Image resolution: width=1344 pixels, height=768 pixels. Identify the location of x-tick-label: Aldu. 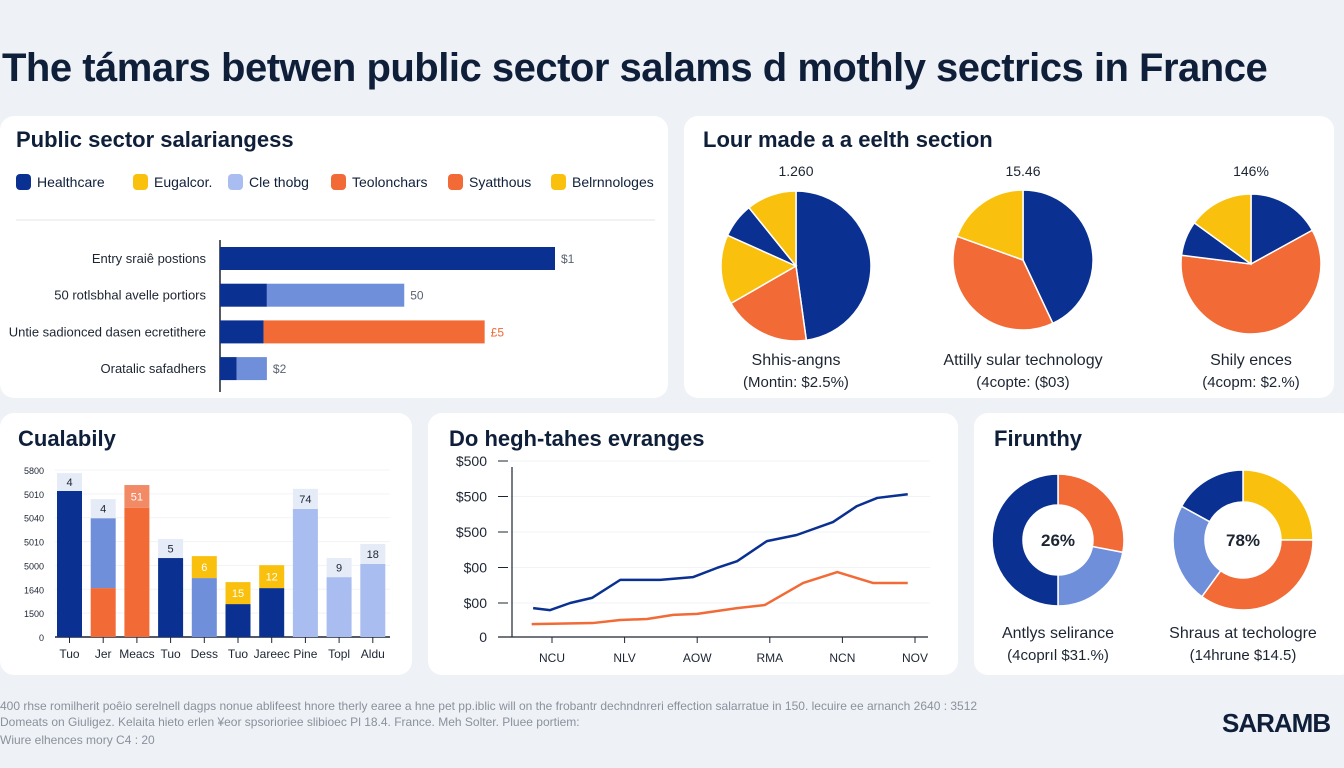
(373, 654).